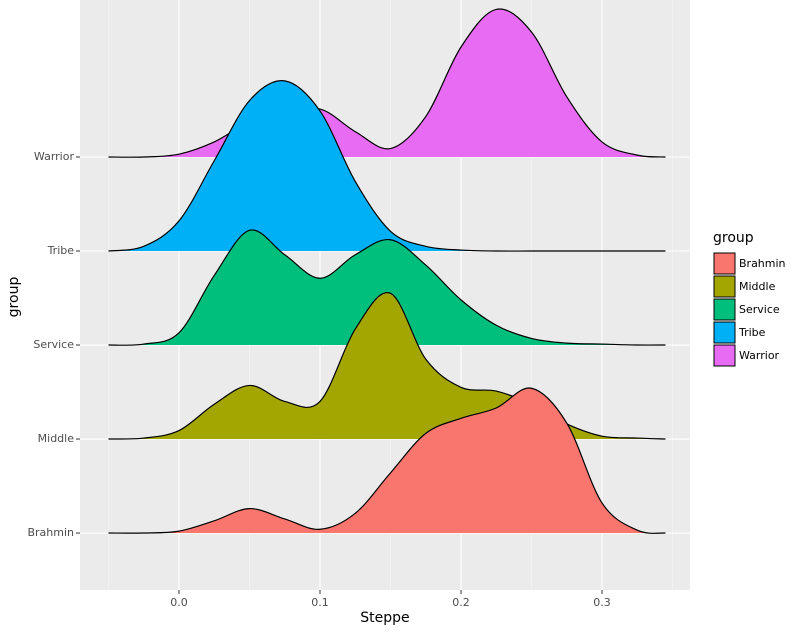 This screenshot has height=638, width=800. What do you see at coordinates (54, 156) in the screenshot?
I see `y-tick-label: Warrior` at bounding box center [54, 156].